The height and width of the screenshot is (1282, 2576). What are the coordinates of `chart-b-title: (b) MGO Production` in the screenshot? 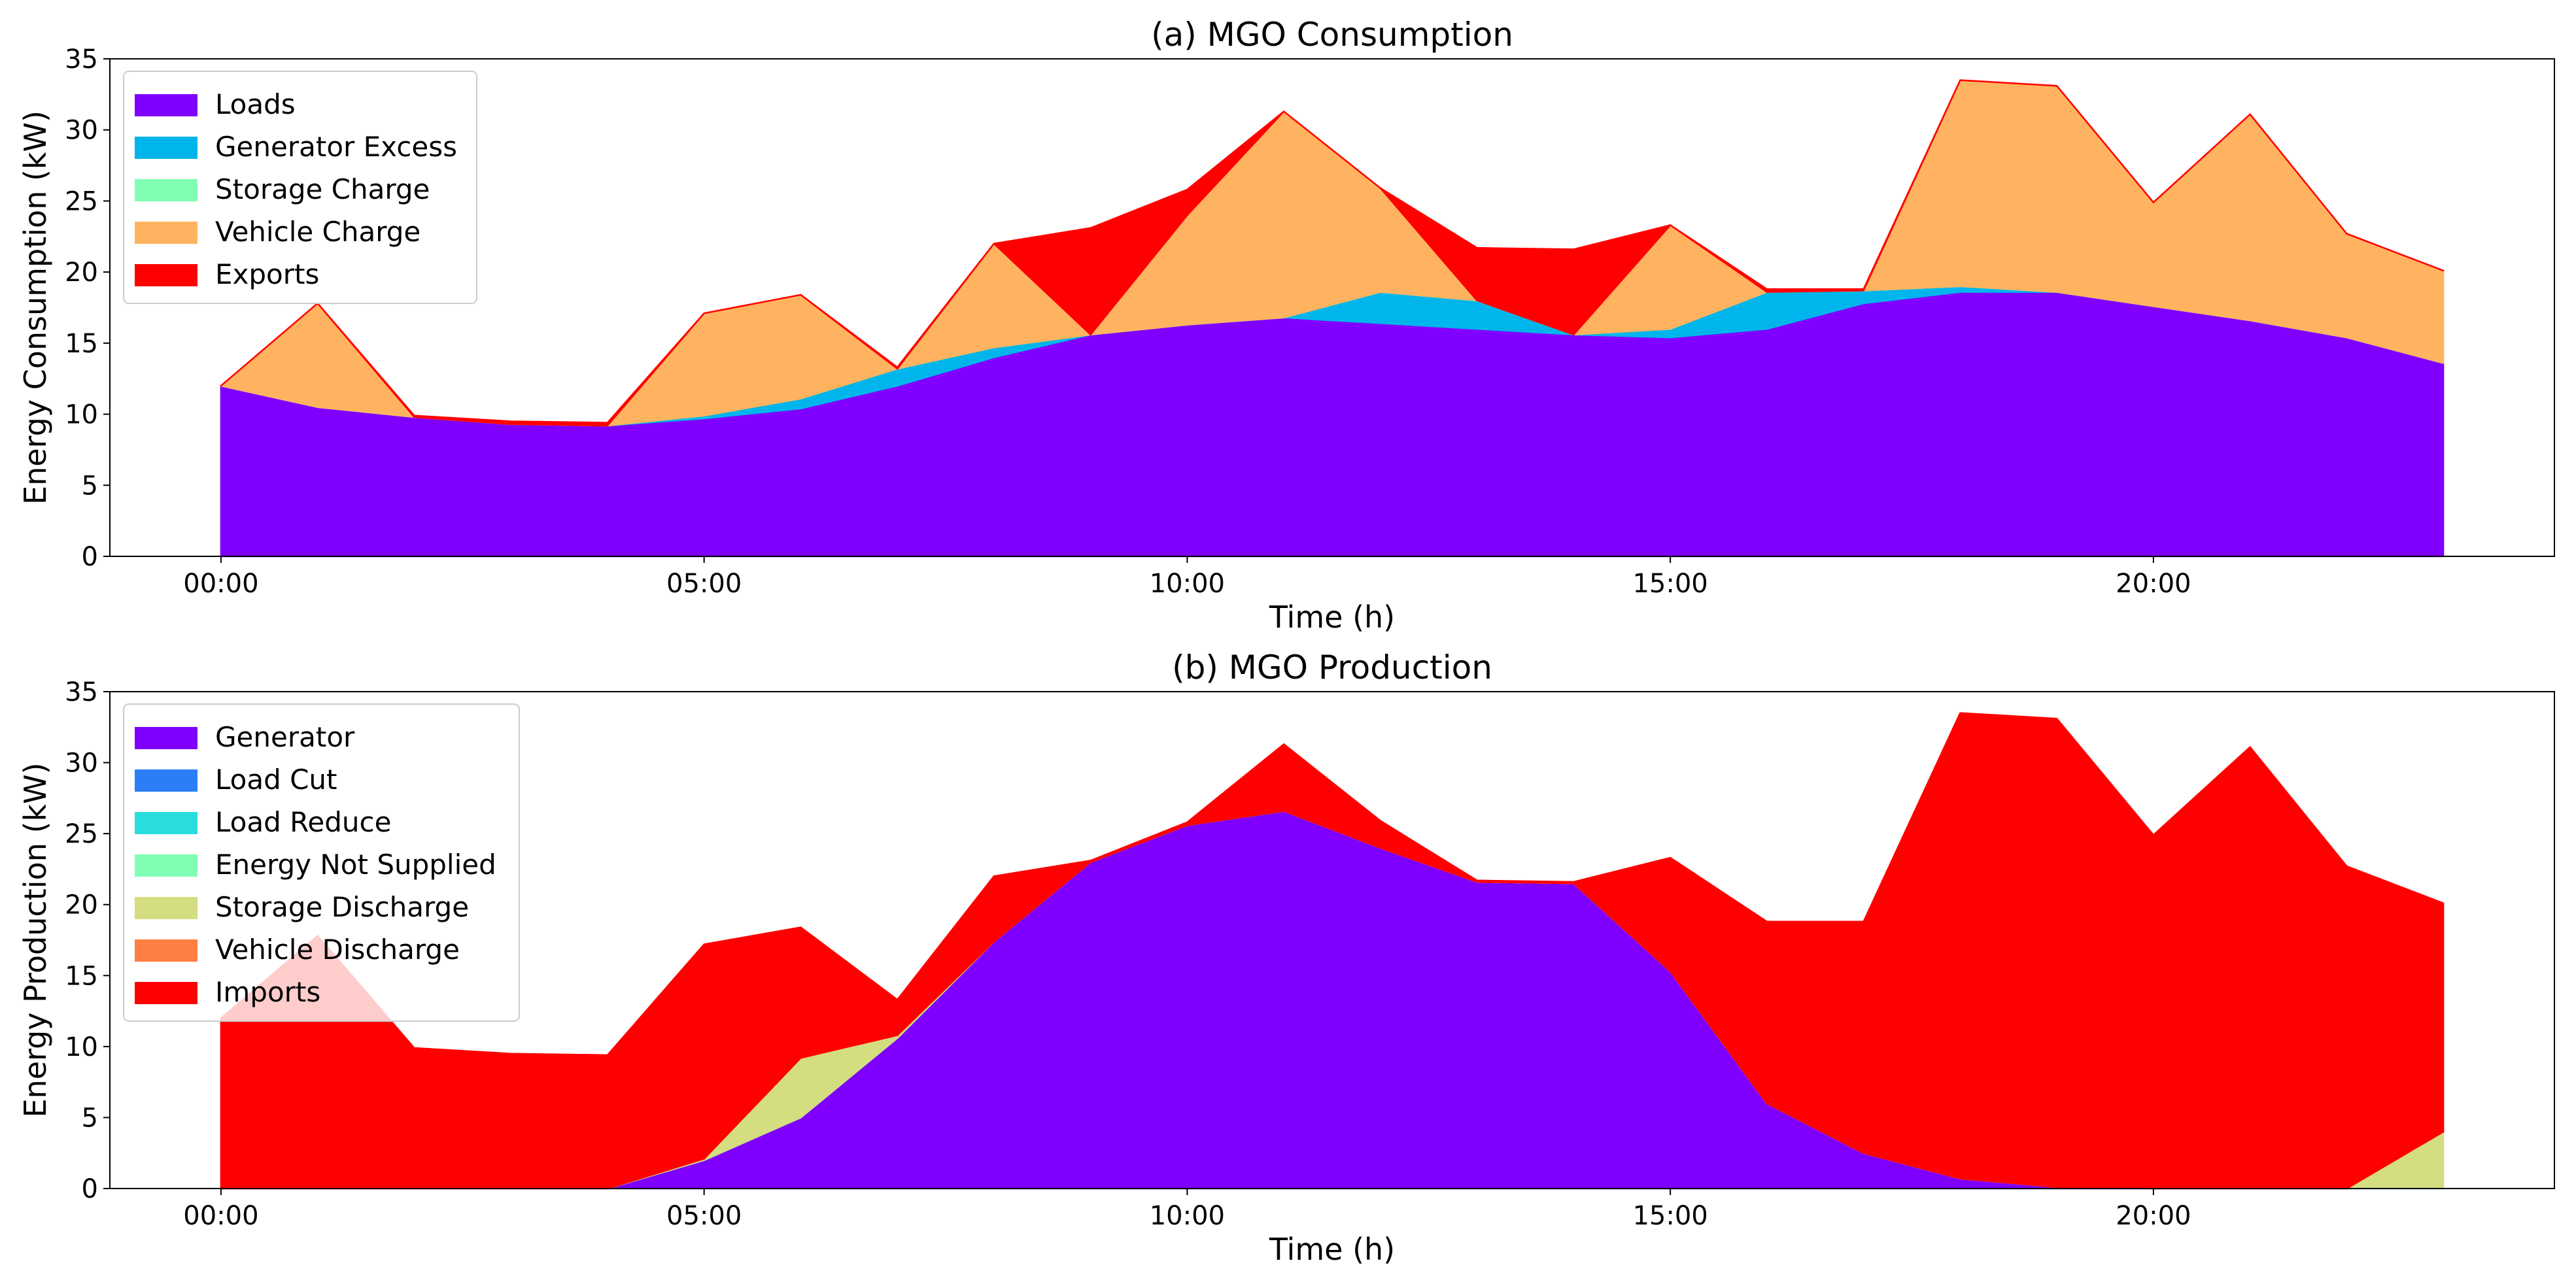 It's located at (1332, 667).